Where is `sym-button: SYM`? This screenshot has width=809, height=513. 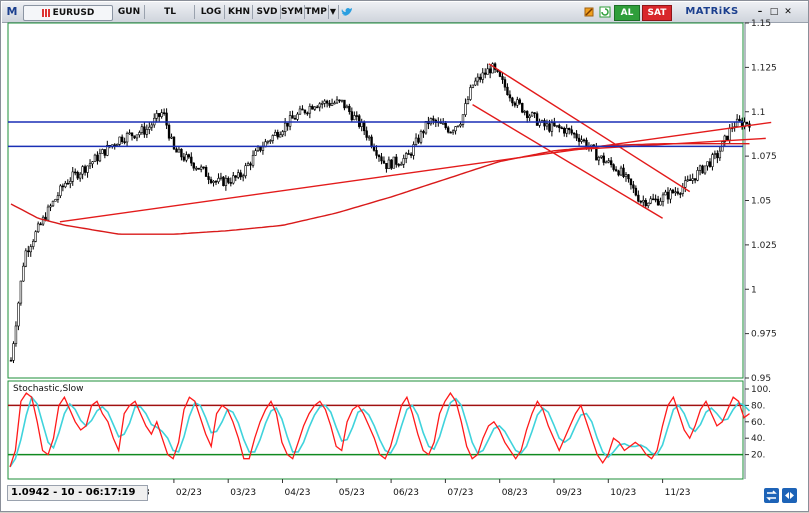 sym-button: SYM is located at coordinates (292, 12).